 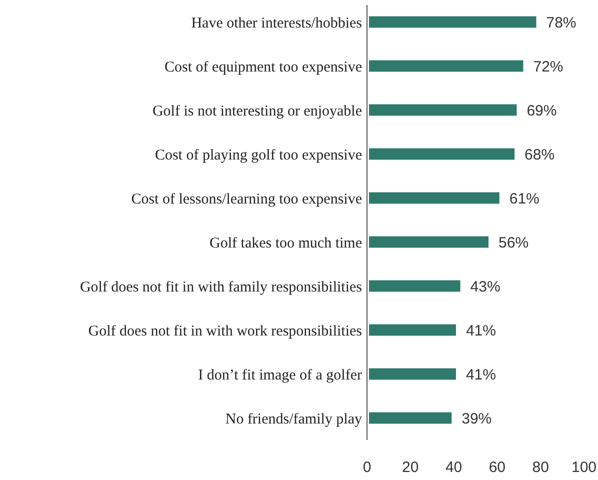 What do you see at coordinates (541, 111) in the screenshot?
I see `data-label: 69%` at bounding box center [541, 111].